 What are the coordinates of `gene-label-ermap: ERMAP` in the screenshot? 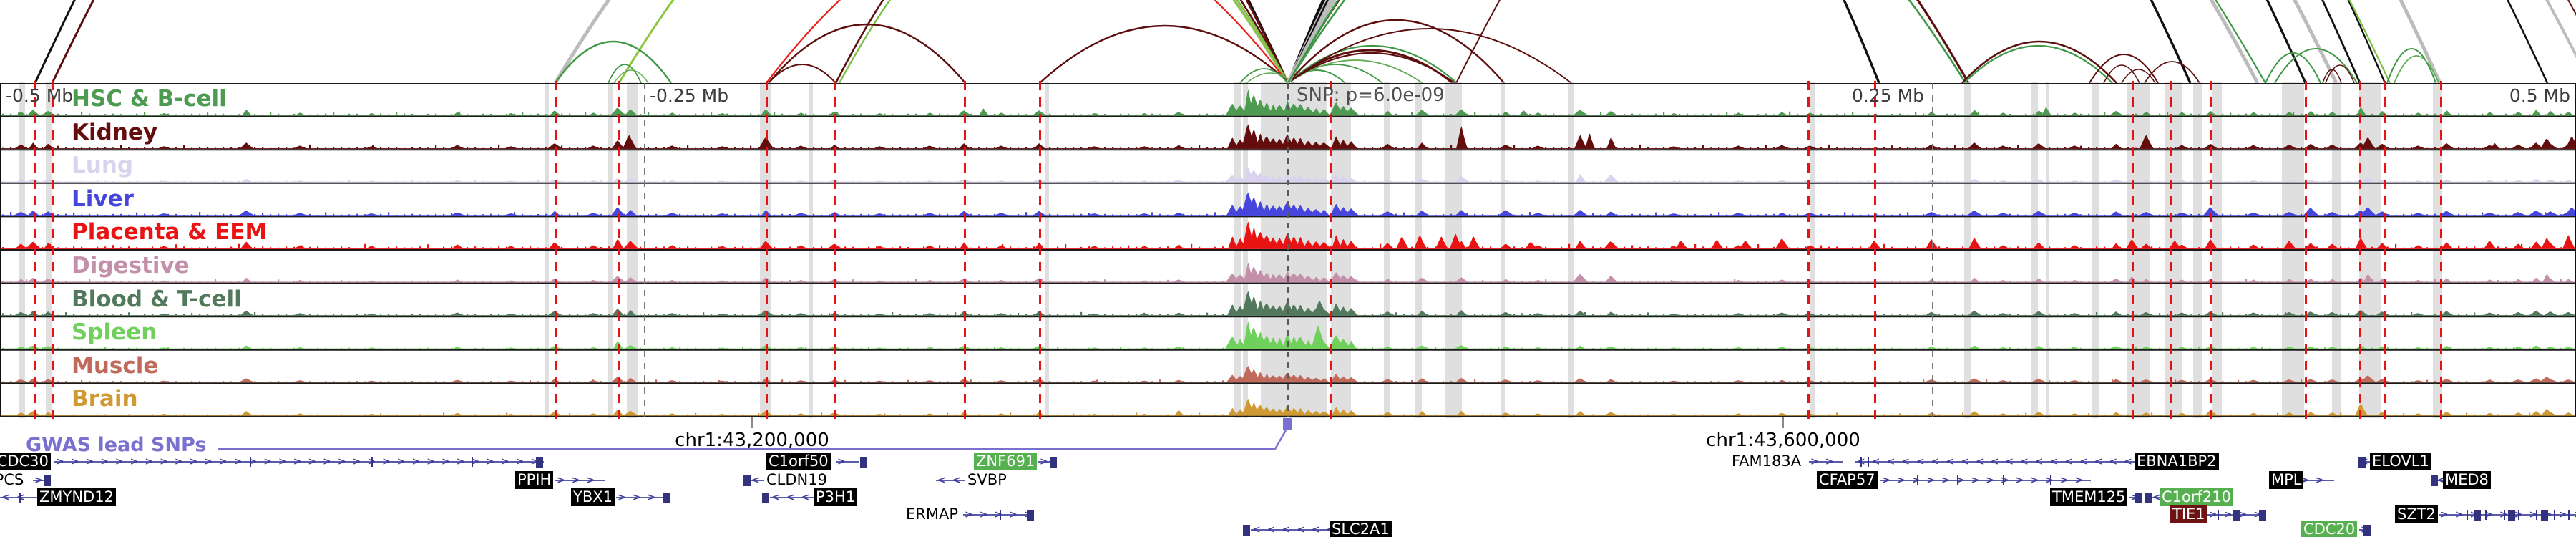 It's located at (932, 514).